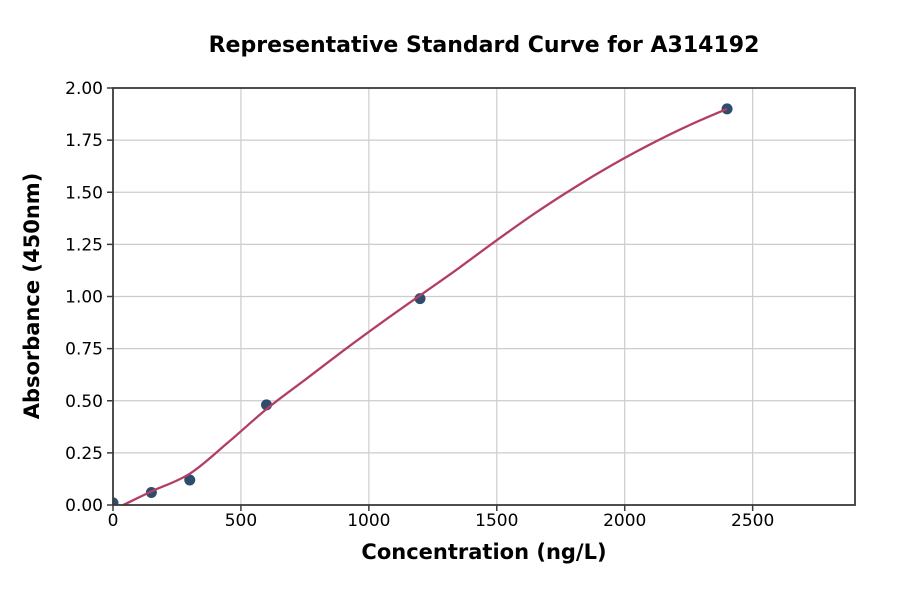 This screenshot has width=900, height=594. I want to click on y-tick-label: 0.75, so click(84, 350).